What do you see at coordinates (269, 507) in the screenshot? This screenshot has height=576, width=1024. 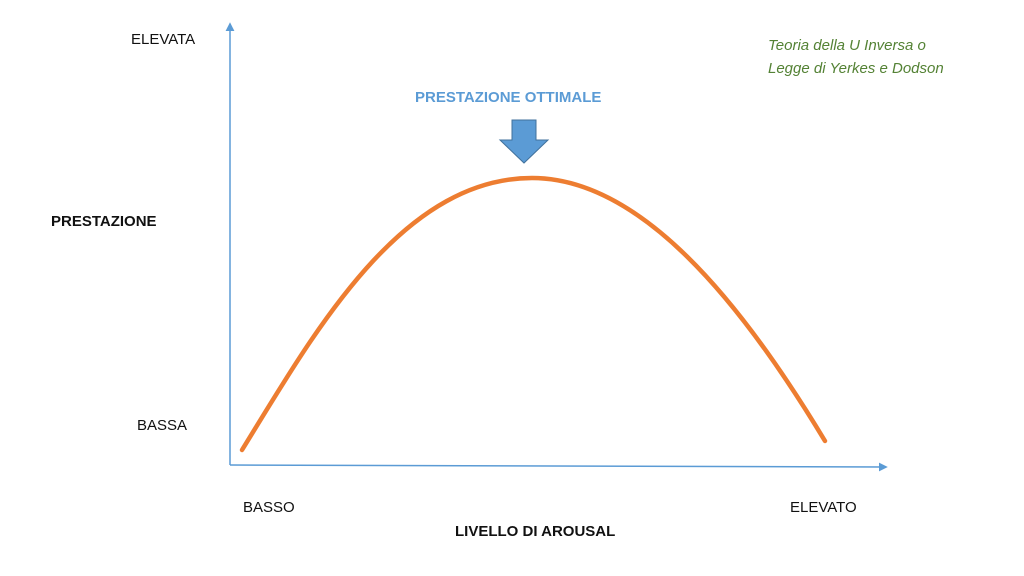 I see `x-axis-left-label: BASSO` at bounding box center [269, 507].